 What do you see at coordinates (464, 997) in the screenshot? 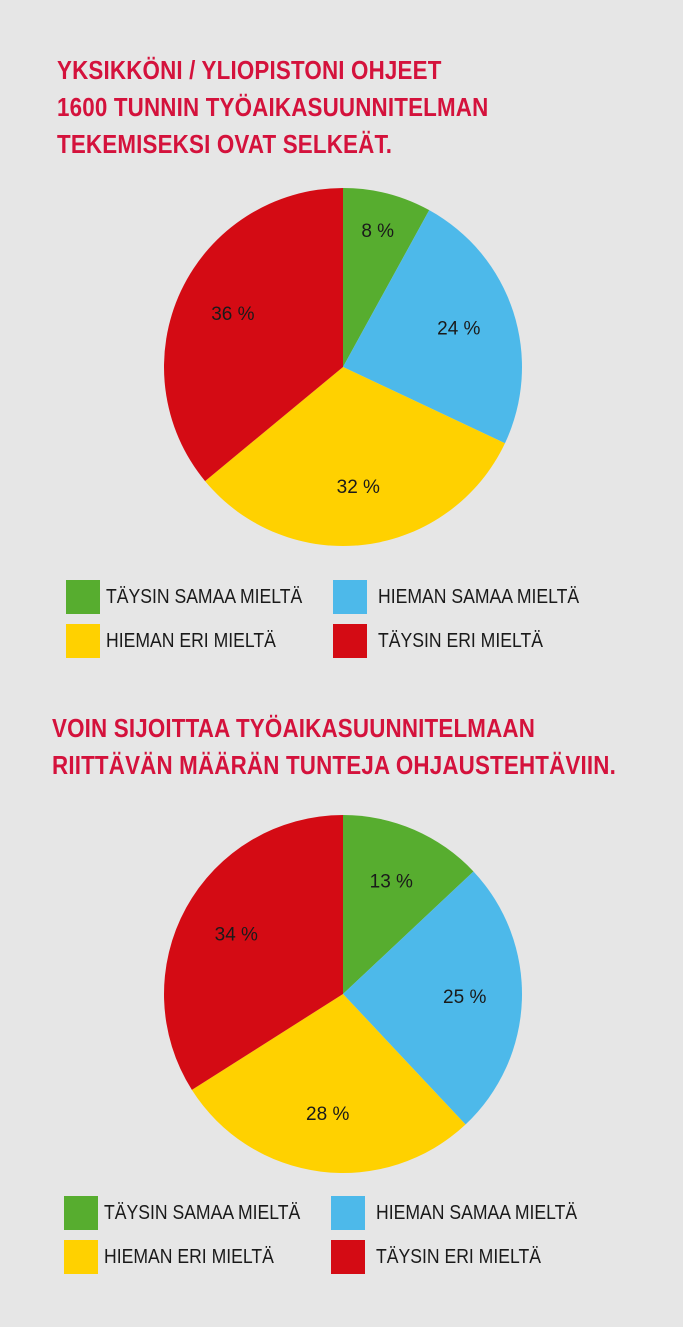
I see `chart-2-data-label-2: 25 %` at bounding box center [464, 997].